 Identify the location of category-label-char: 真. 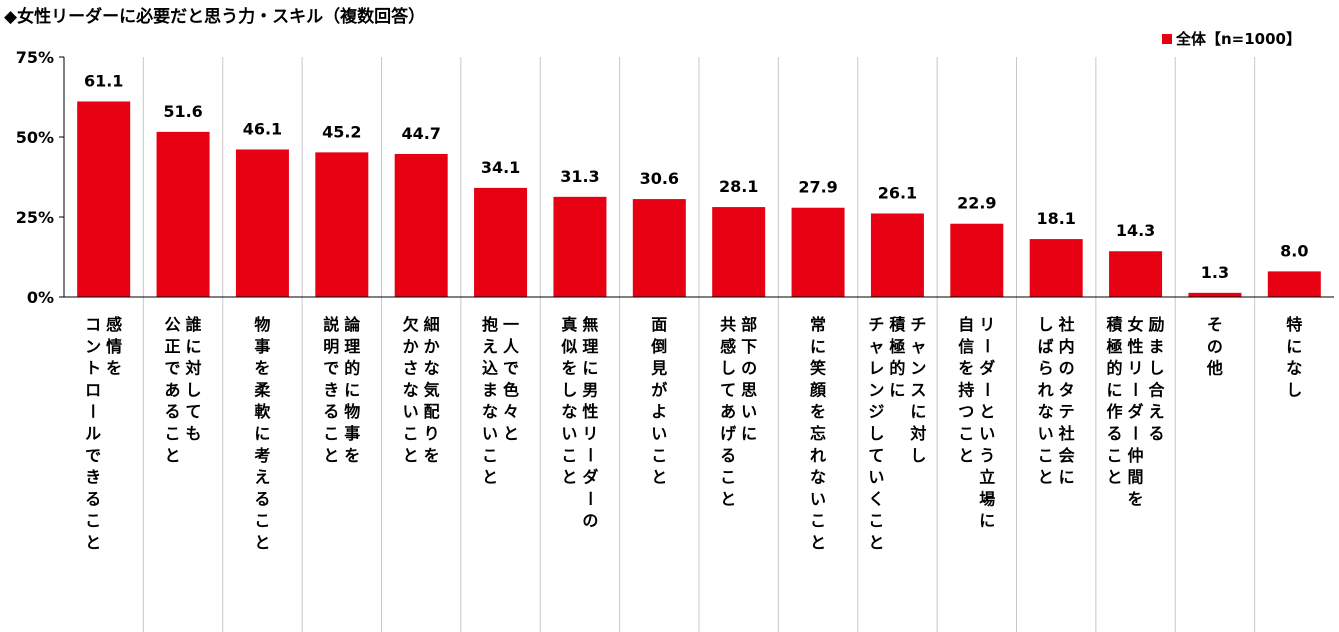
(569, 324).